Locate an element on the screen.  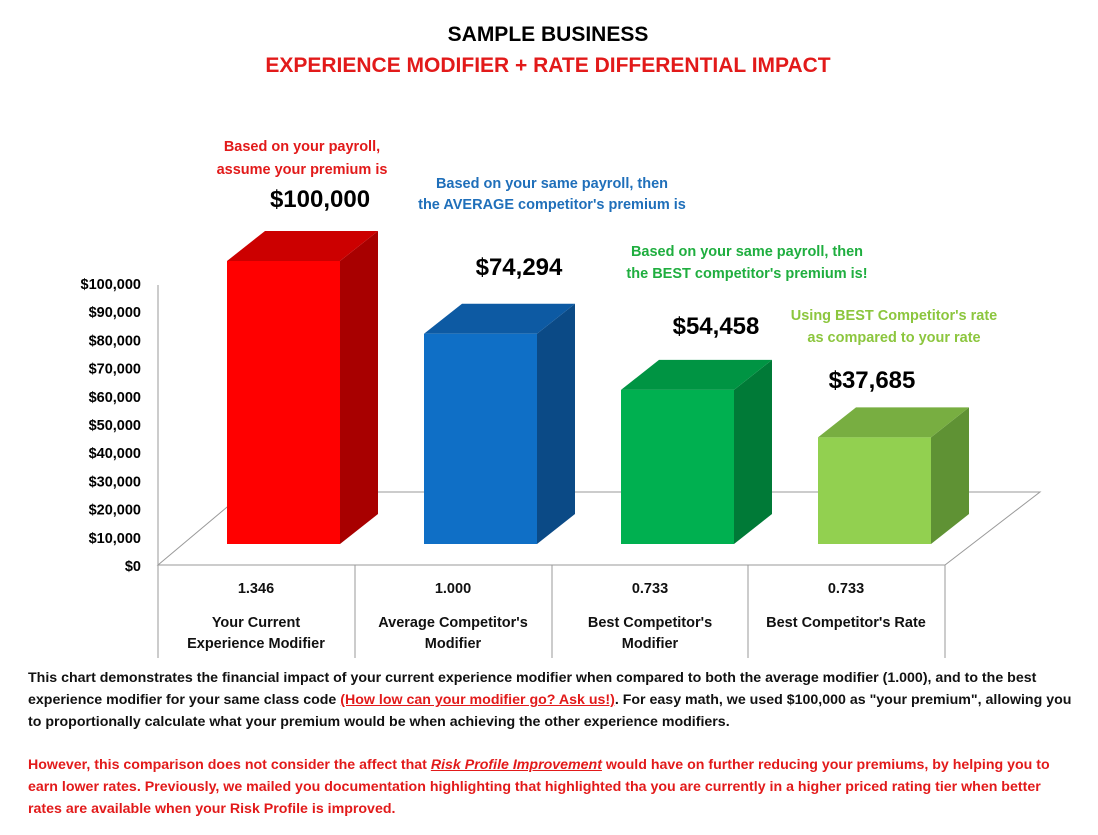
y-tick-label: $90,000 is located at coordinates (115, 313).